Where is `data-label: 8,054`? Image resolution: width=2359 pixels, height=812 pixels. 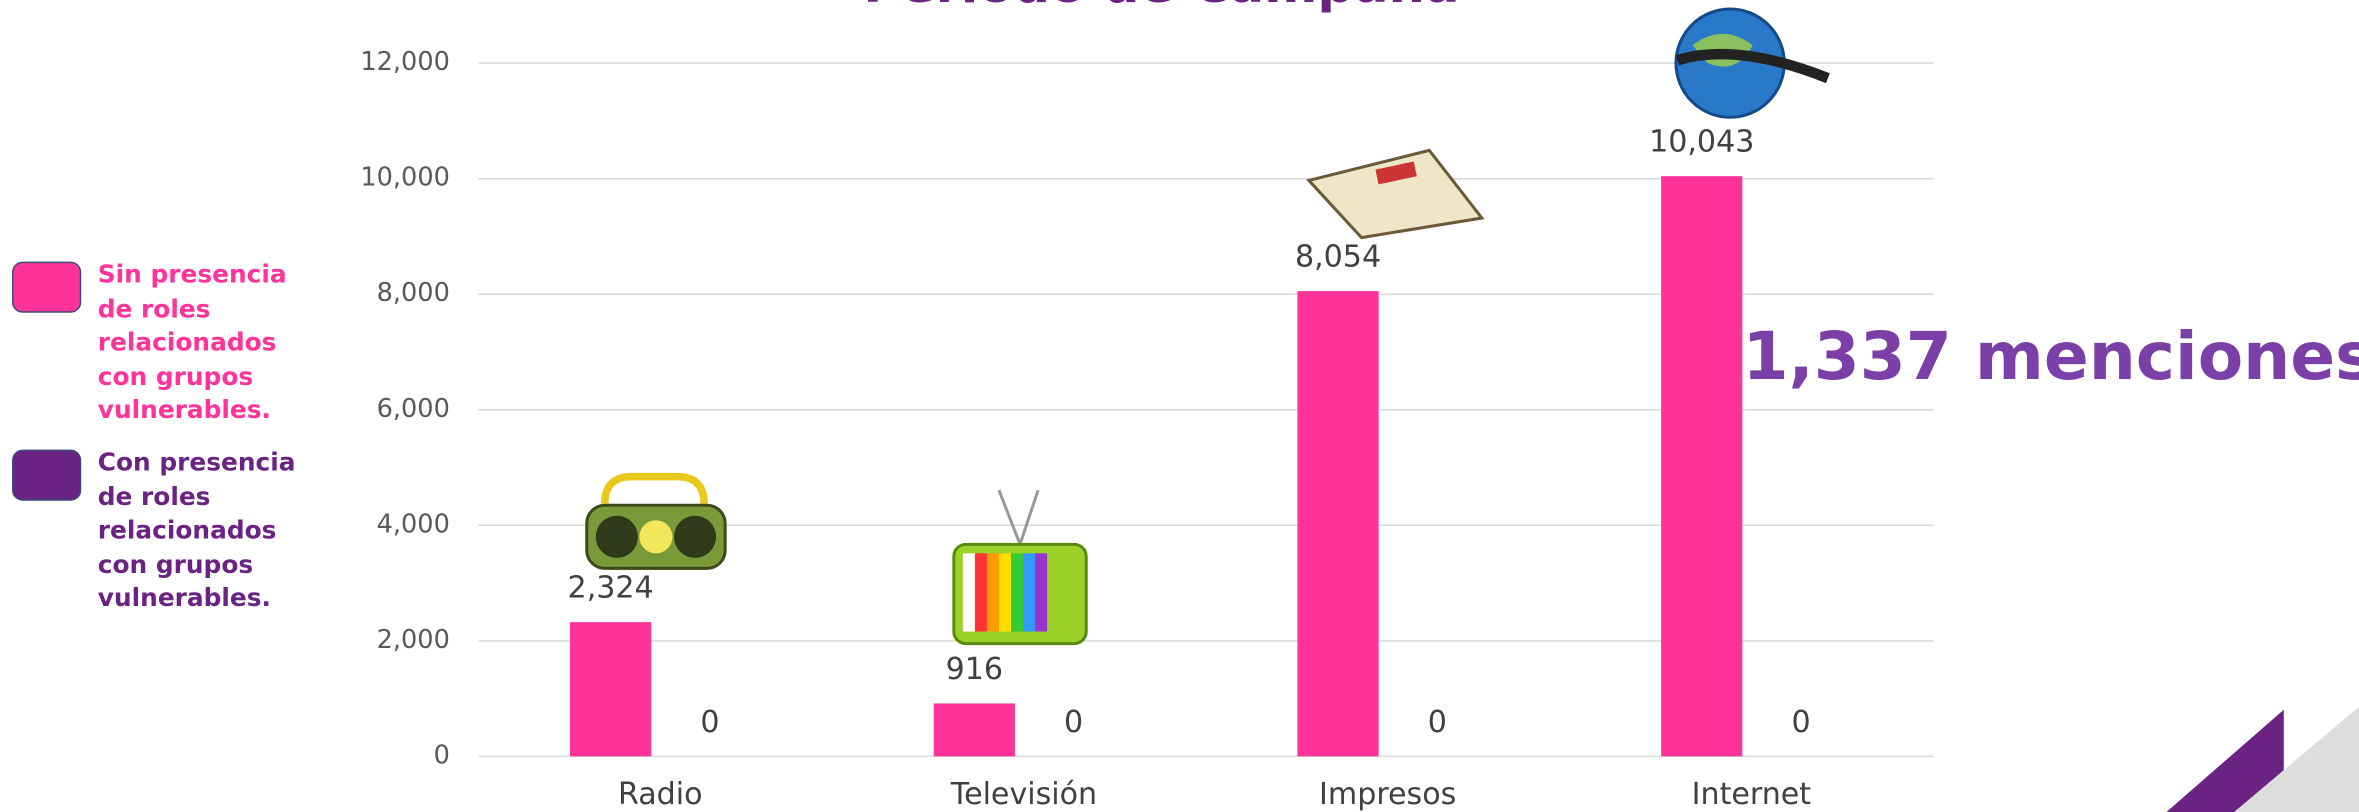 data-label: 8,054 is located at coordinates (1338, 257).